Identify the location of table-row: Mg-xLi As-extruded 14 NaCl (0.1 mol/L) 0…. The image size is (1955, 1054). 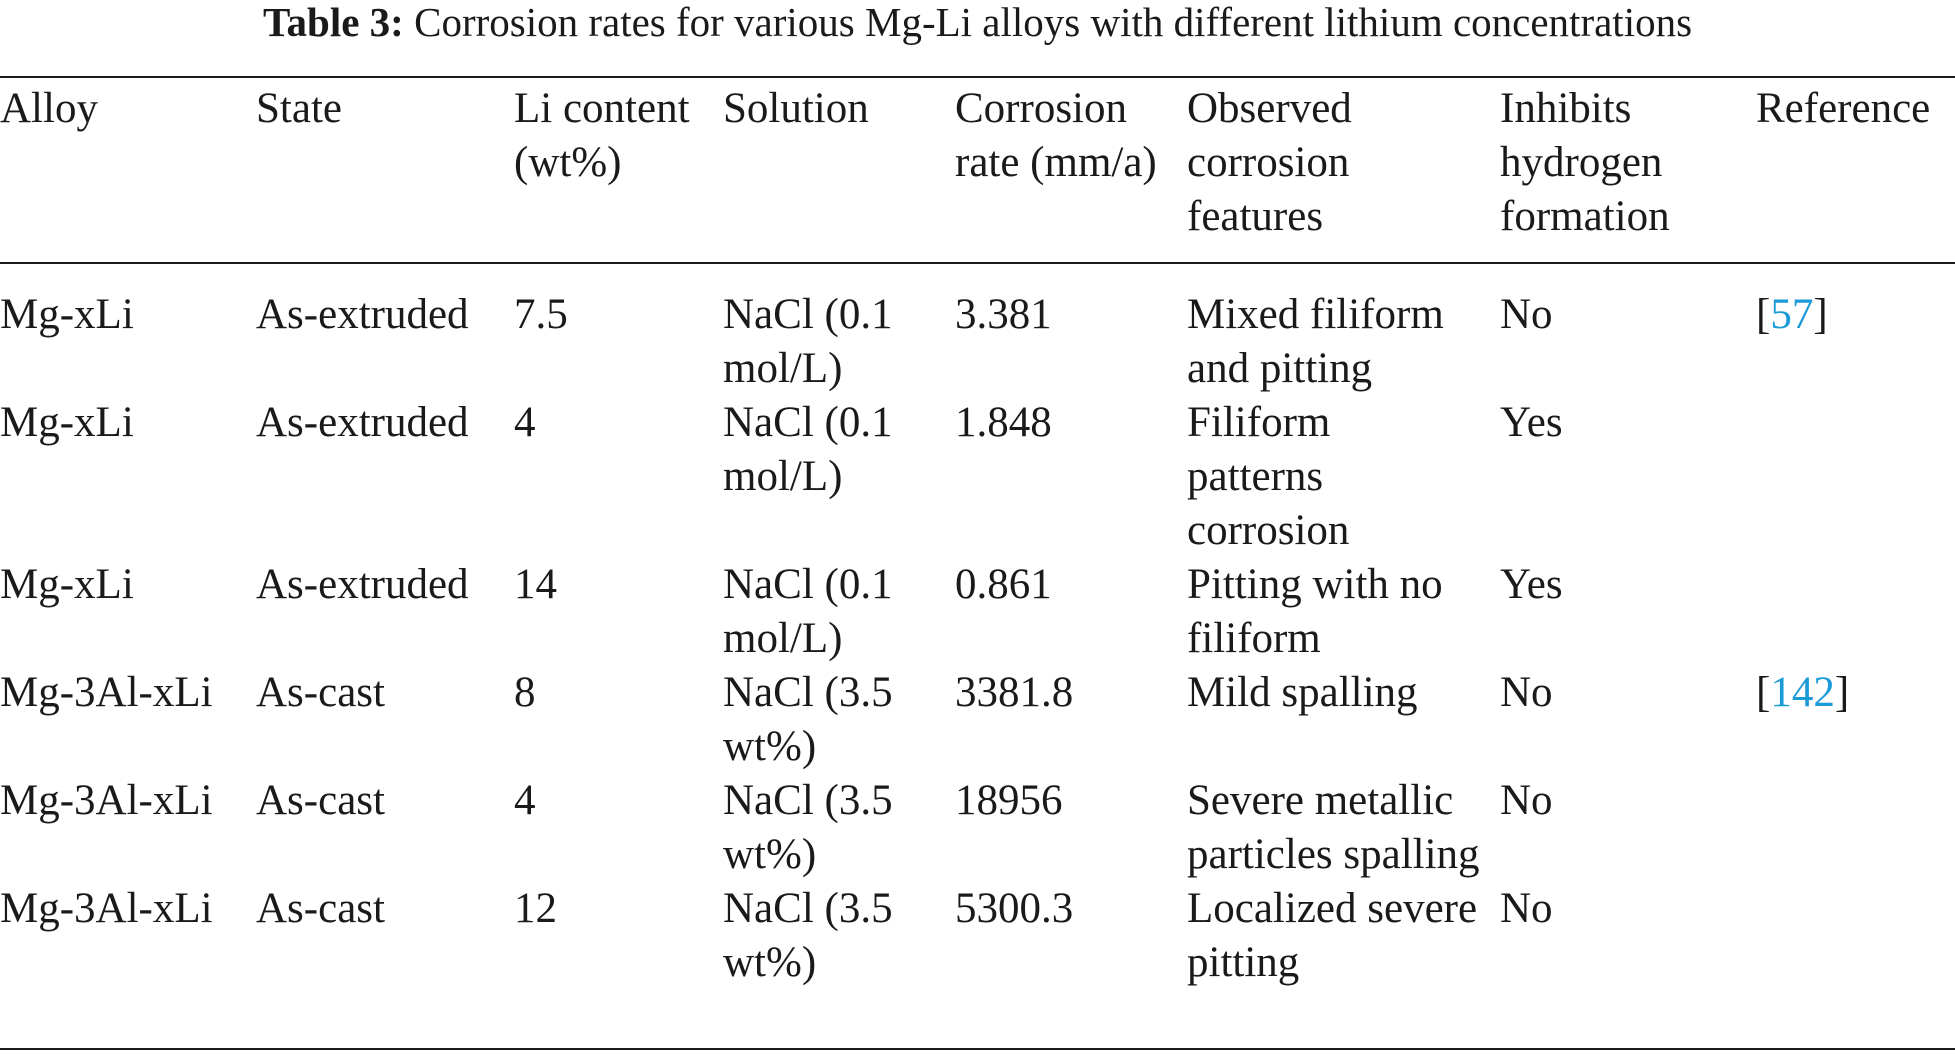
(977, 612).